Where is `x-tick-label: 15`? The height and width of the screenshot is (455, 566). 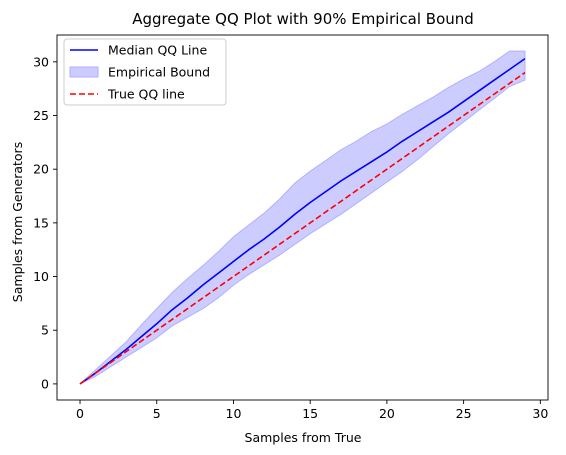
x-tick-label: 15 is located at coordinates (310, 413).